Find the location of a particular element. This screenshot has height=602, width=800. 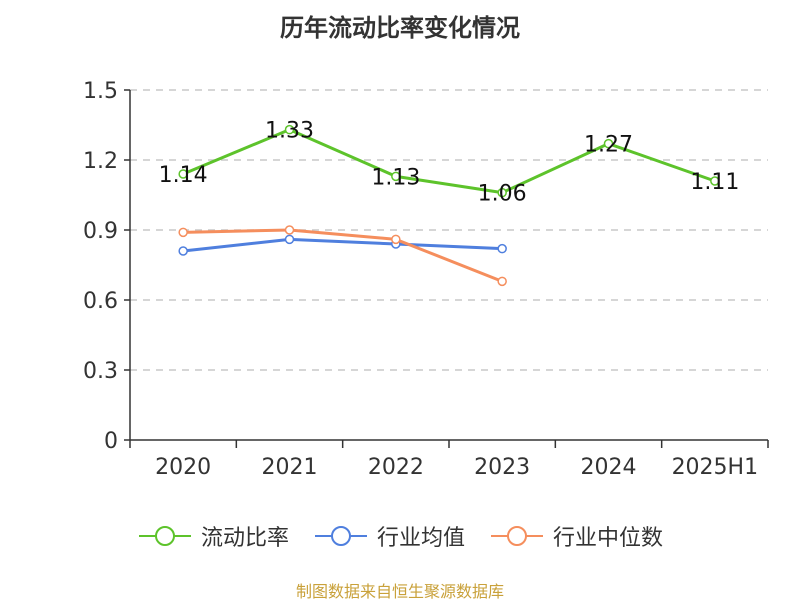

legend-item-industry-average: 行业均值 is located at coordinates (389, 536).